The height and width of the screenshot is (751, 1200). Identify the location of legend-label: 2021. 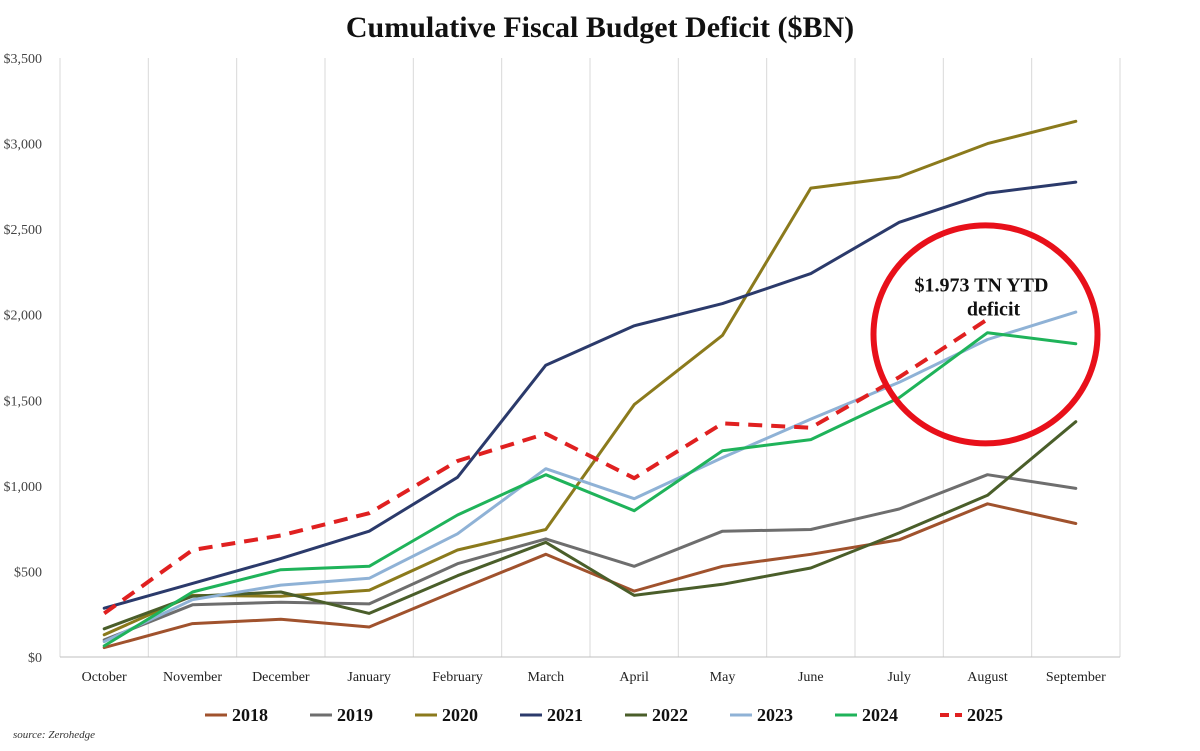
(565, 715).